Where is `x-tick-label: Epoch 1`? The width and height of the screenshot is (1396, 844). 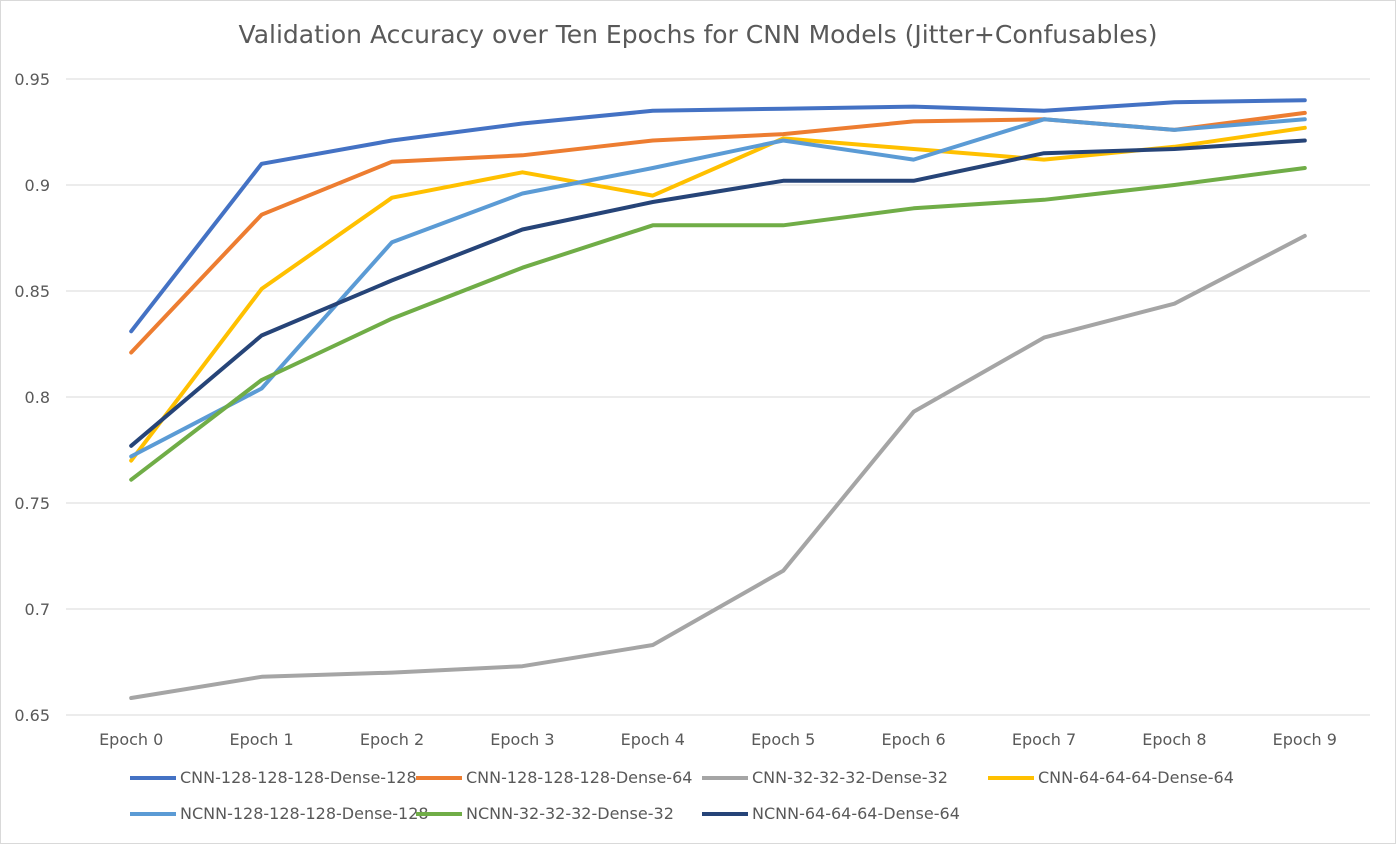
x-tick-label: Epoch 1 is located at coordinates (261, 739).